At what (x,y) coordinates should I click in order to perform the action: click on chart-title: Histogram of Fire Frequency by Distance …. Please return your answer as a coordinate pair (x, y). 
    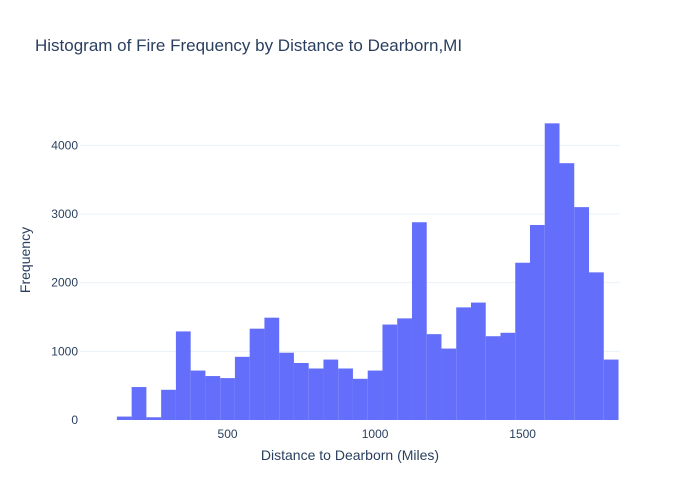
    Looking at the image, I should click on (248, 45).